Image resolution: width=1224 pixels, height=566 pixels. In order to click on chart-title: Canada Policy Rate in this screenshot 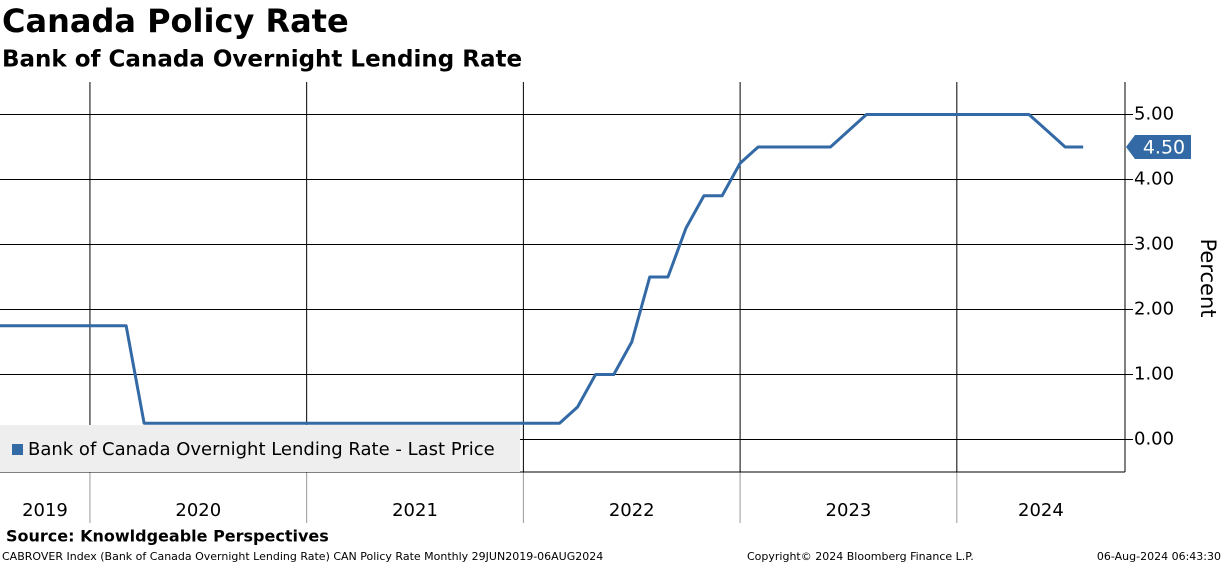, I will do `click(175, 21)`.